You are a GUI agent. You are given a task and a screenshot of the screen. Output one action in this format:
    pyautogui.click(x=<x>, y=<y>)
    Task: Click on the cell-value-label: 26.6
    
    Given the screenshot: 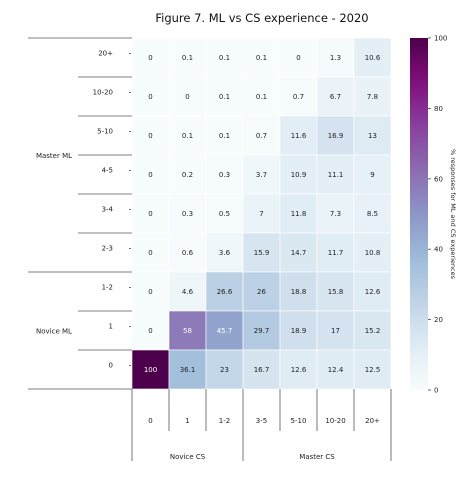 What is the action you would take?
    pyautogui.click(x=225, y=292)
    